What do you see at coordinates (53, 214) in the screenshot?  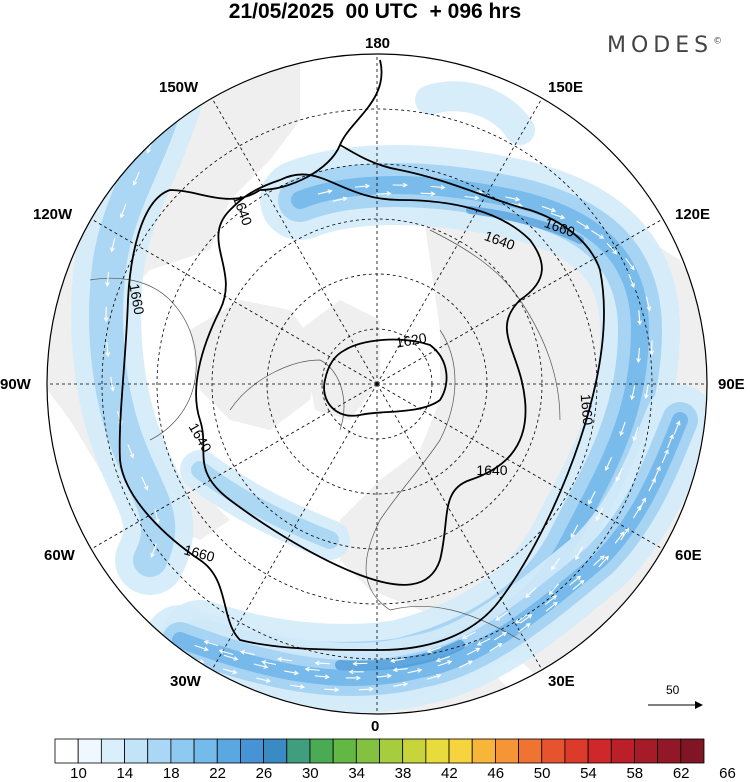 I see `lon-label-120w: 120W` at bounding box center [53, 214].